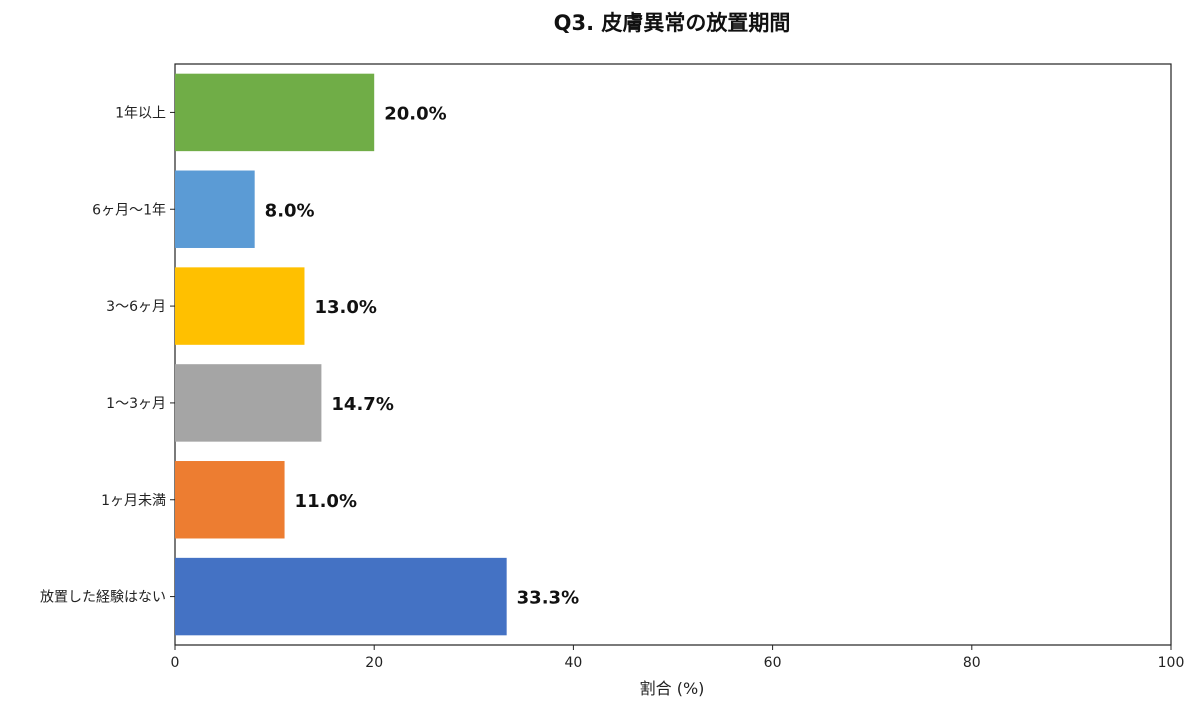  I want to click on data-label-1: 8.0%, so click(290, 210).